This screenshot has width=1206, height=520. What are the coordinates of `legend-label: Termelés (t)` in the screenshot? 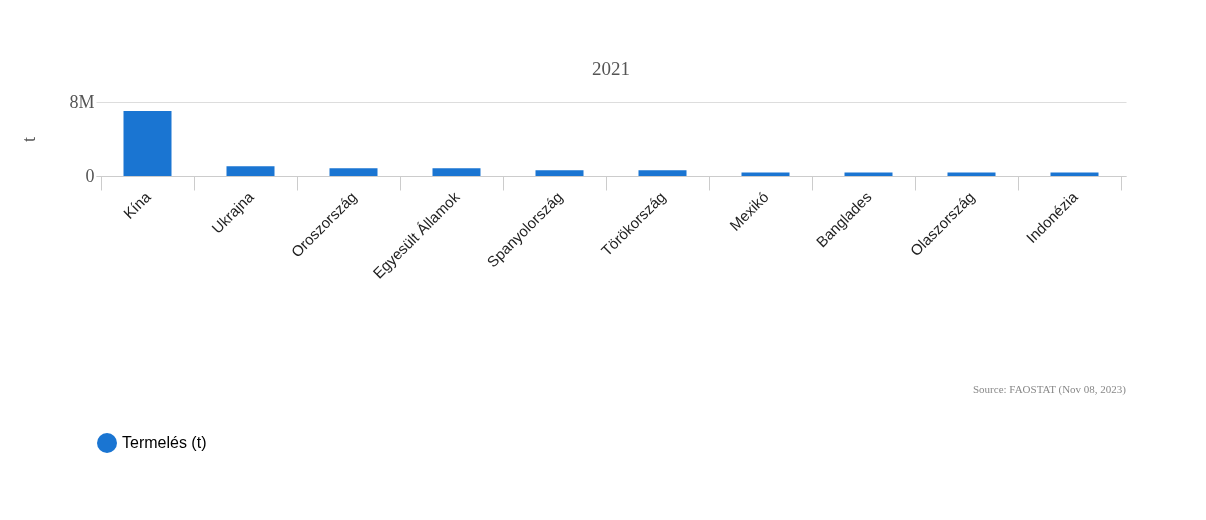 It's located at (164, 442).